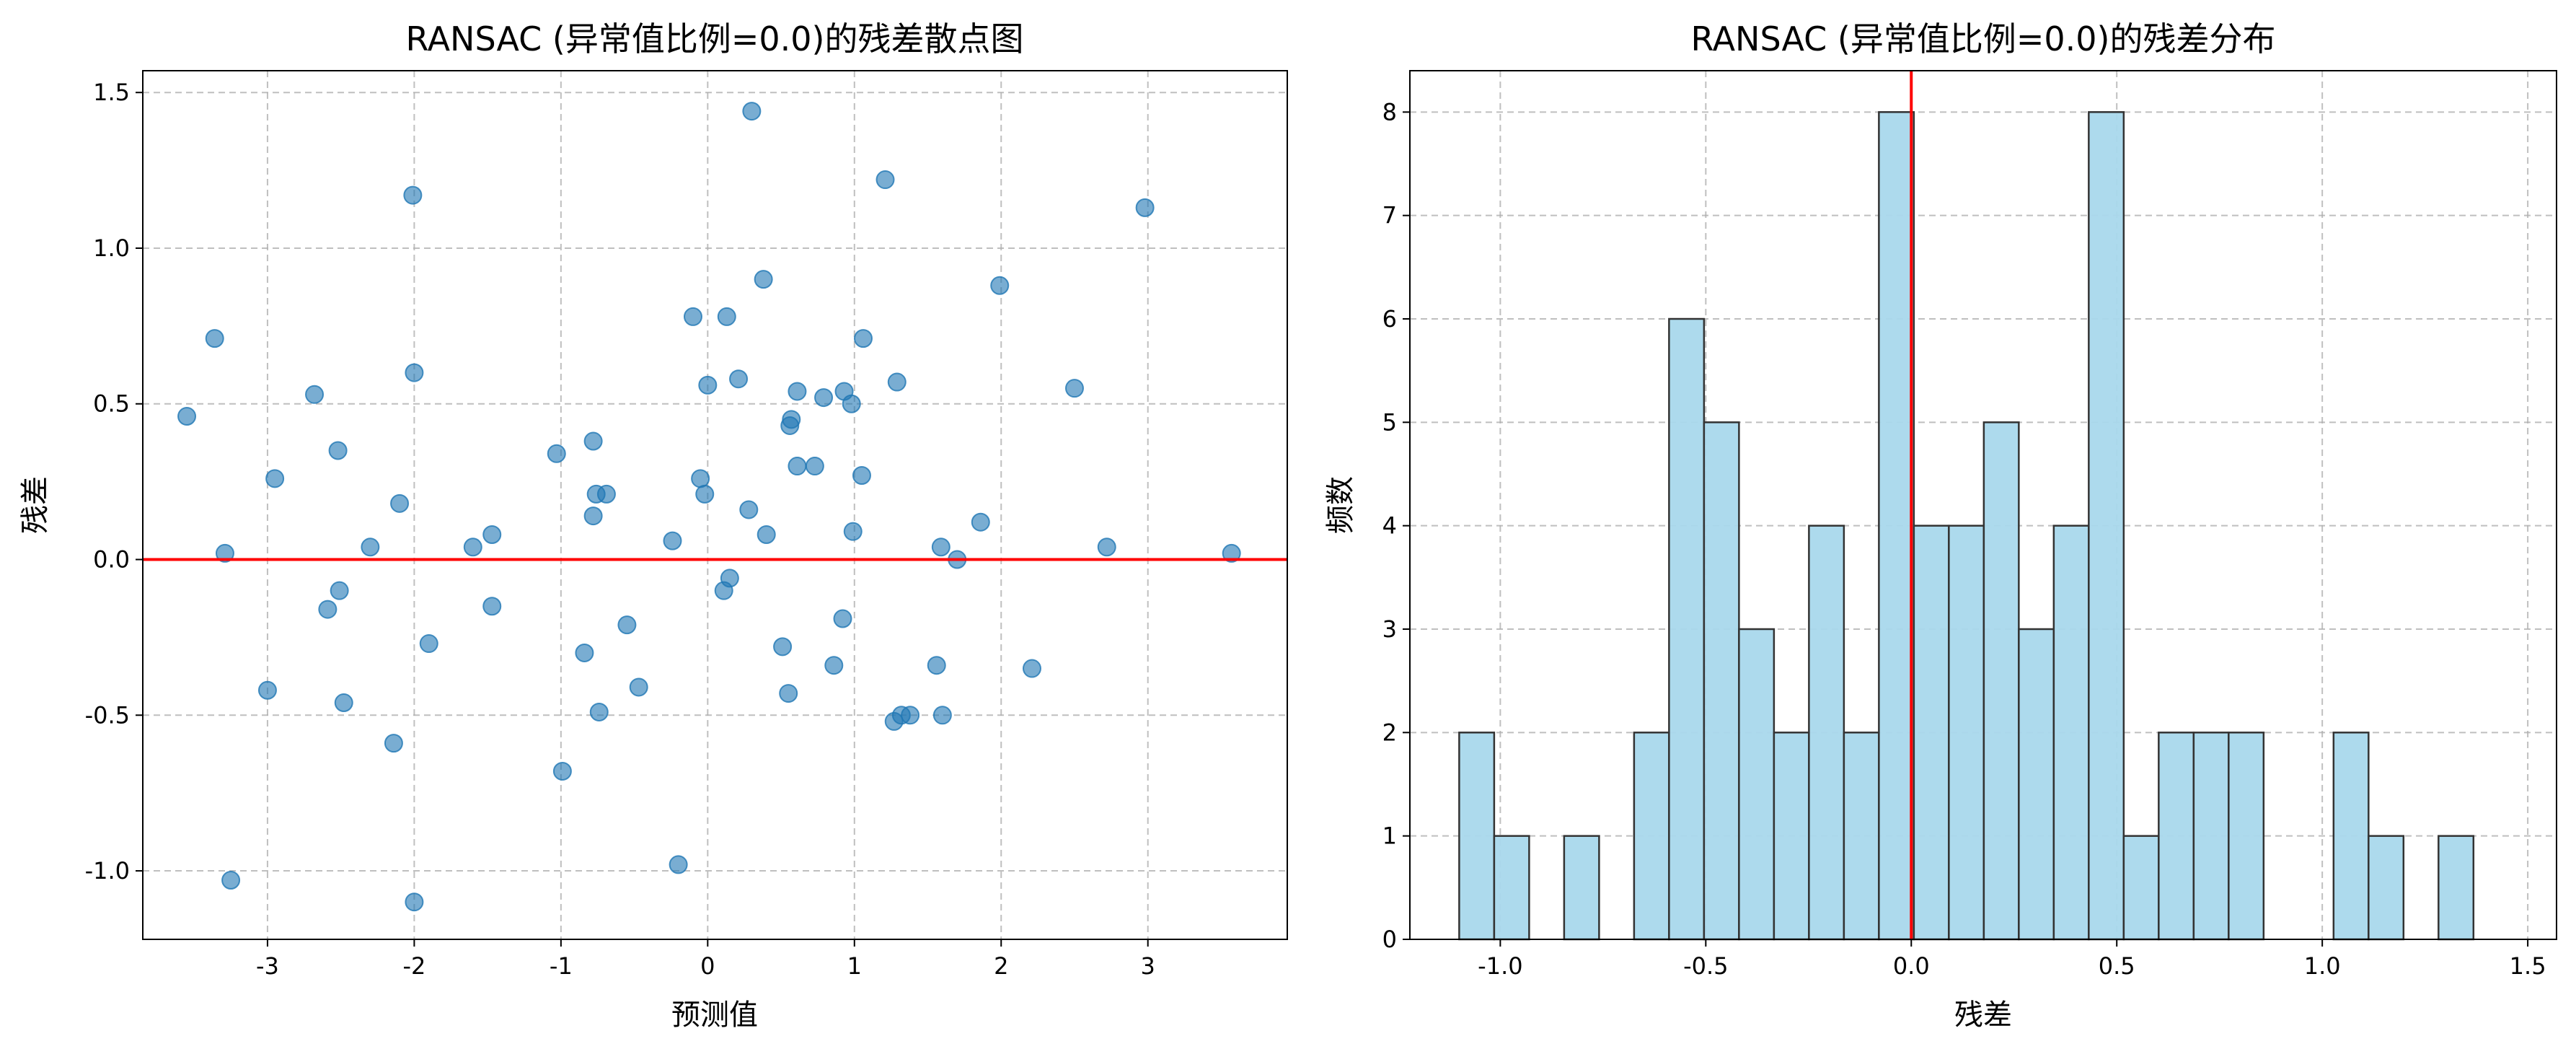  Describe the element at coordinates (267, 966) in the screenshot. I see `scatter-x-tick-label: -3` at that location.